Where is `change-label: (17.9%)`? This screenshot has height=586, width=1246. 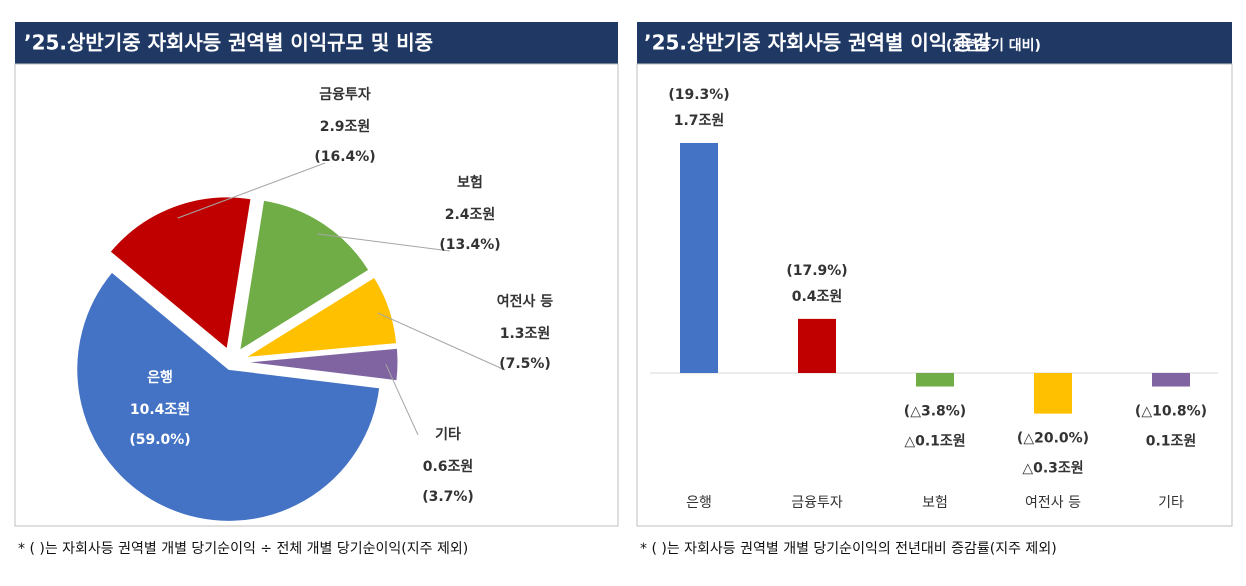
change-label: (17.9%) is located at coordinates (816, 271).